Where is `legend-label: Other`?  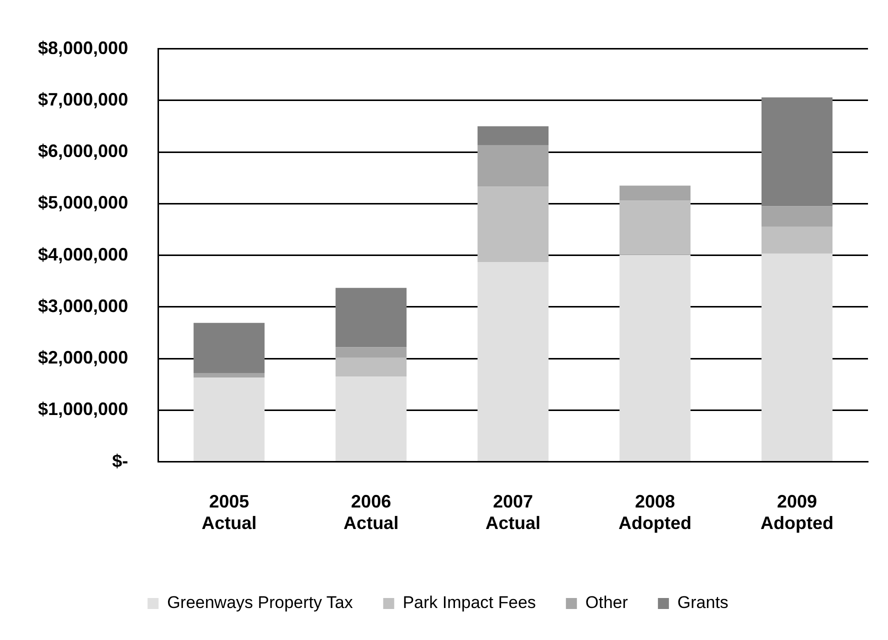 legend-label: Other is located at coordinates (606, 602).